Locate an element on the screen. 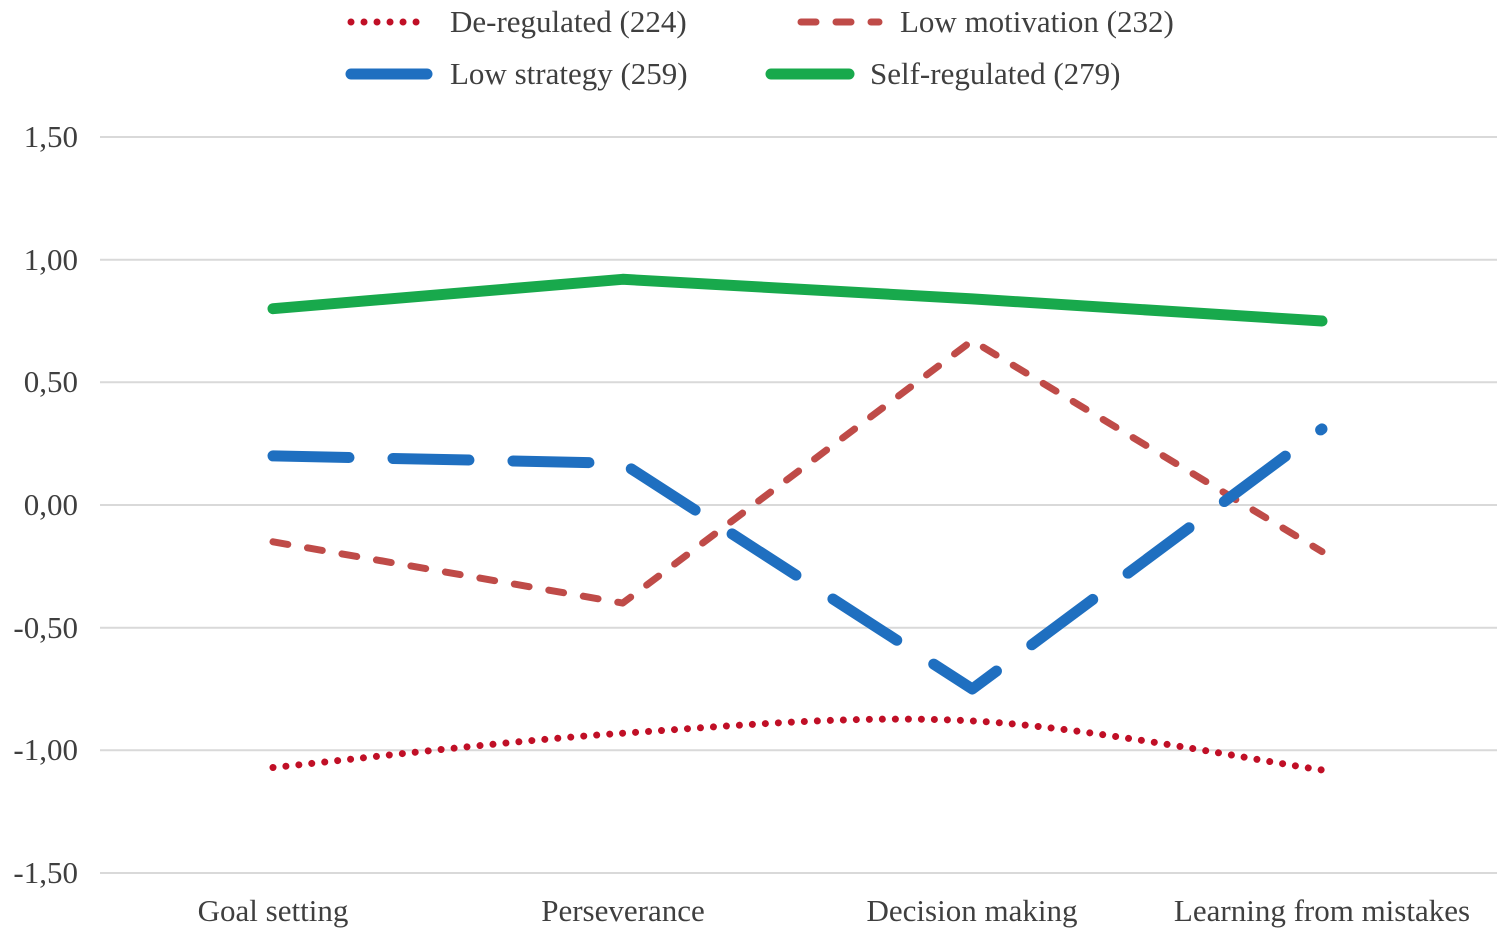 This screenshot has height=934, width=1500. y-axis-tick-label: 0,50 is located at coordinates (50, 381).